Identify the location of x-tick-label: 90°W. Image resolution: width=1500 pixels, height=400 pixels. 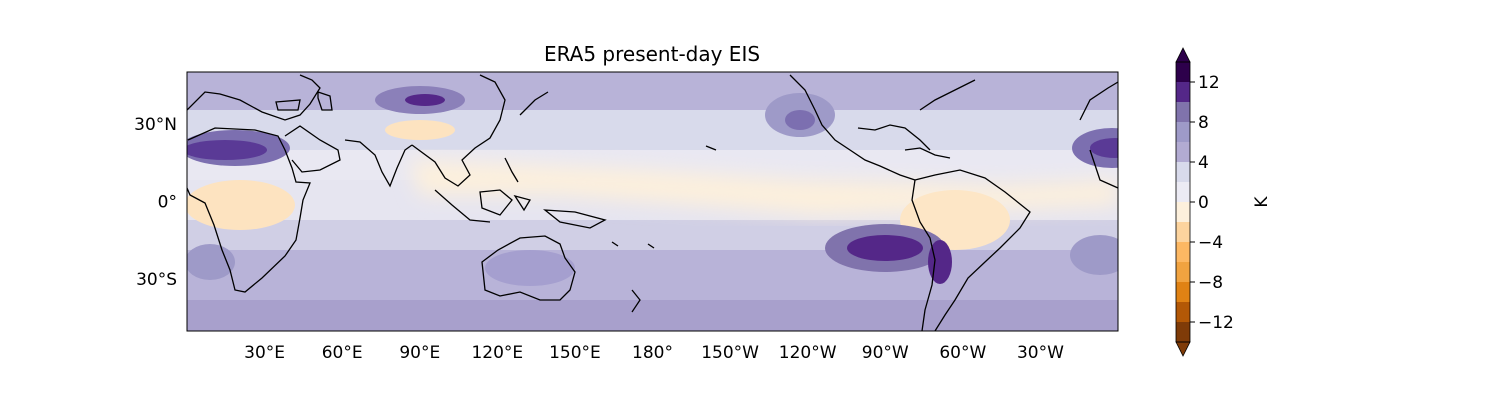
(885, 353).